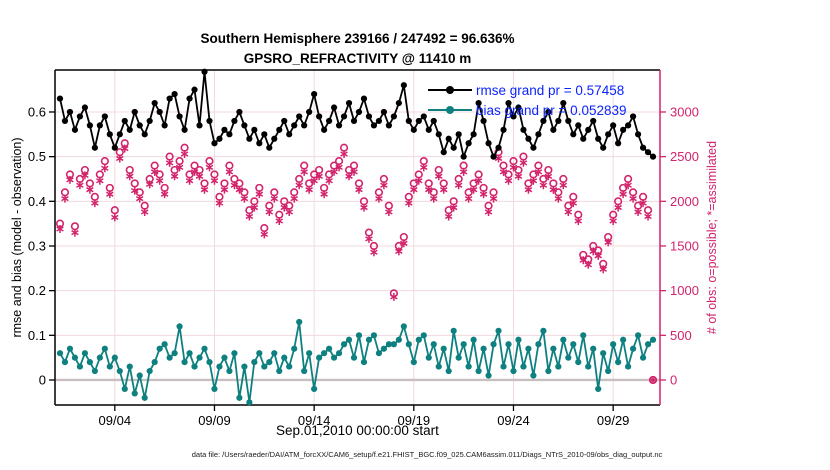  What do you see at coordinates (613, 420) in the screenshot?
I see `x-tick-label: 09/29` at bounding box center [613, 420].